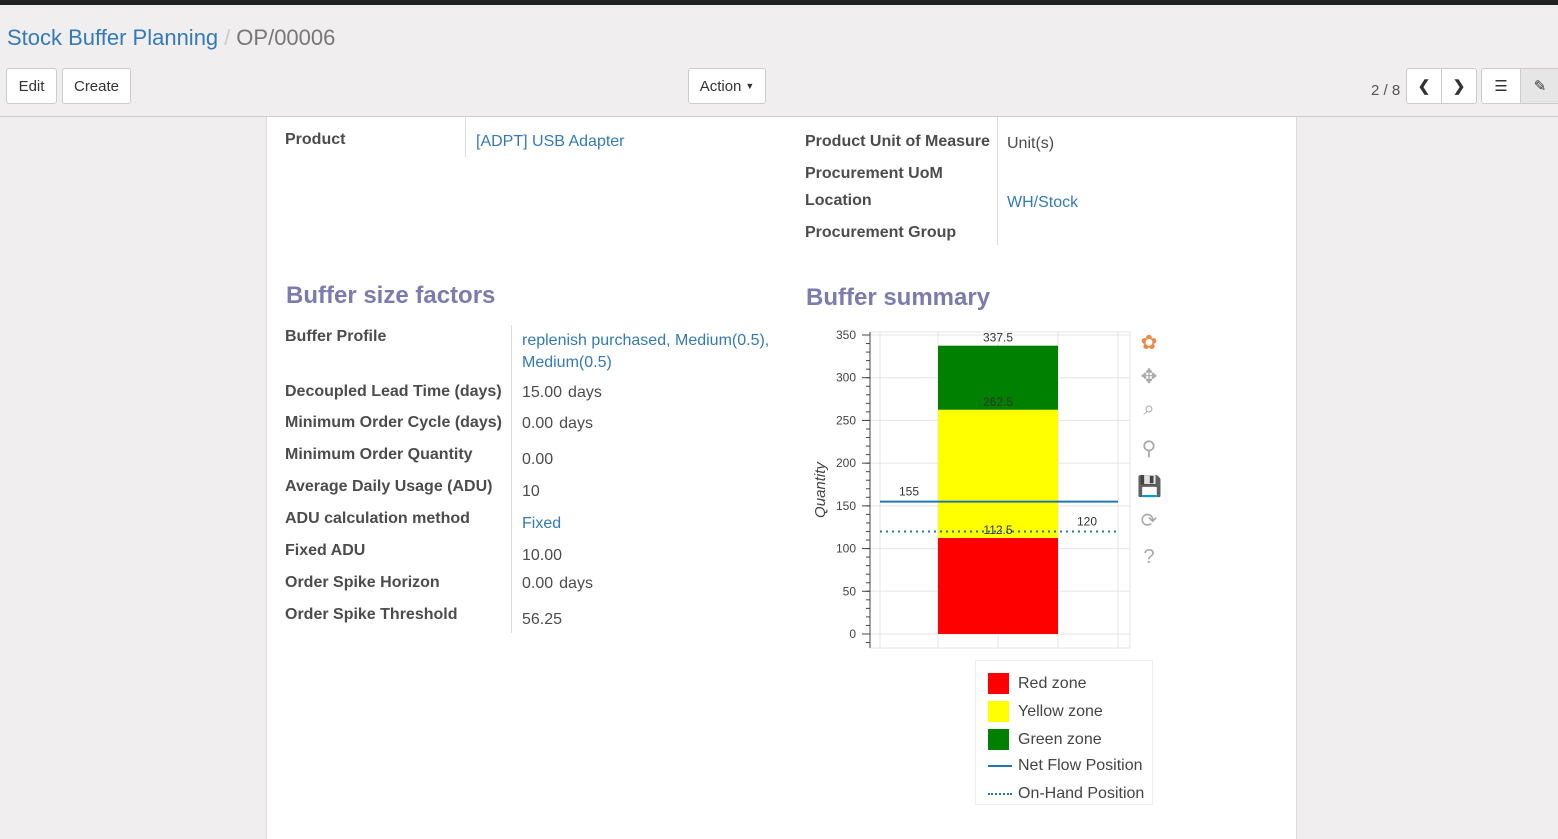 The width and height of the screenshot is (1558, 839). What do you see at coordinates (542, 523) in the screenshot?
I see `factor-value-text: Fixed` at bounding box center [542, 523].